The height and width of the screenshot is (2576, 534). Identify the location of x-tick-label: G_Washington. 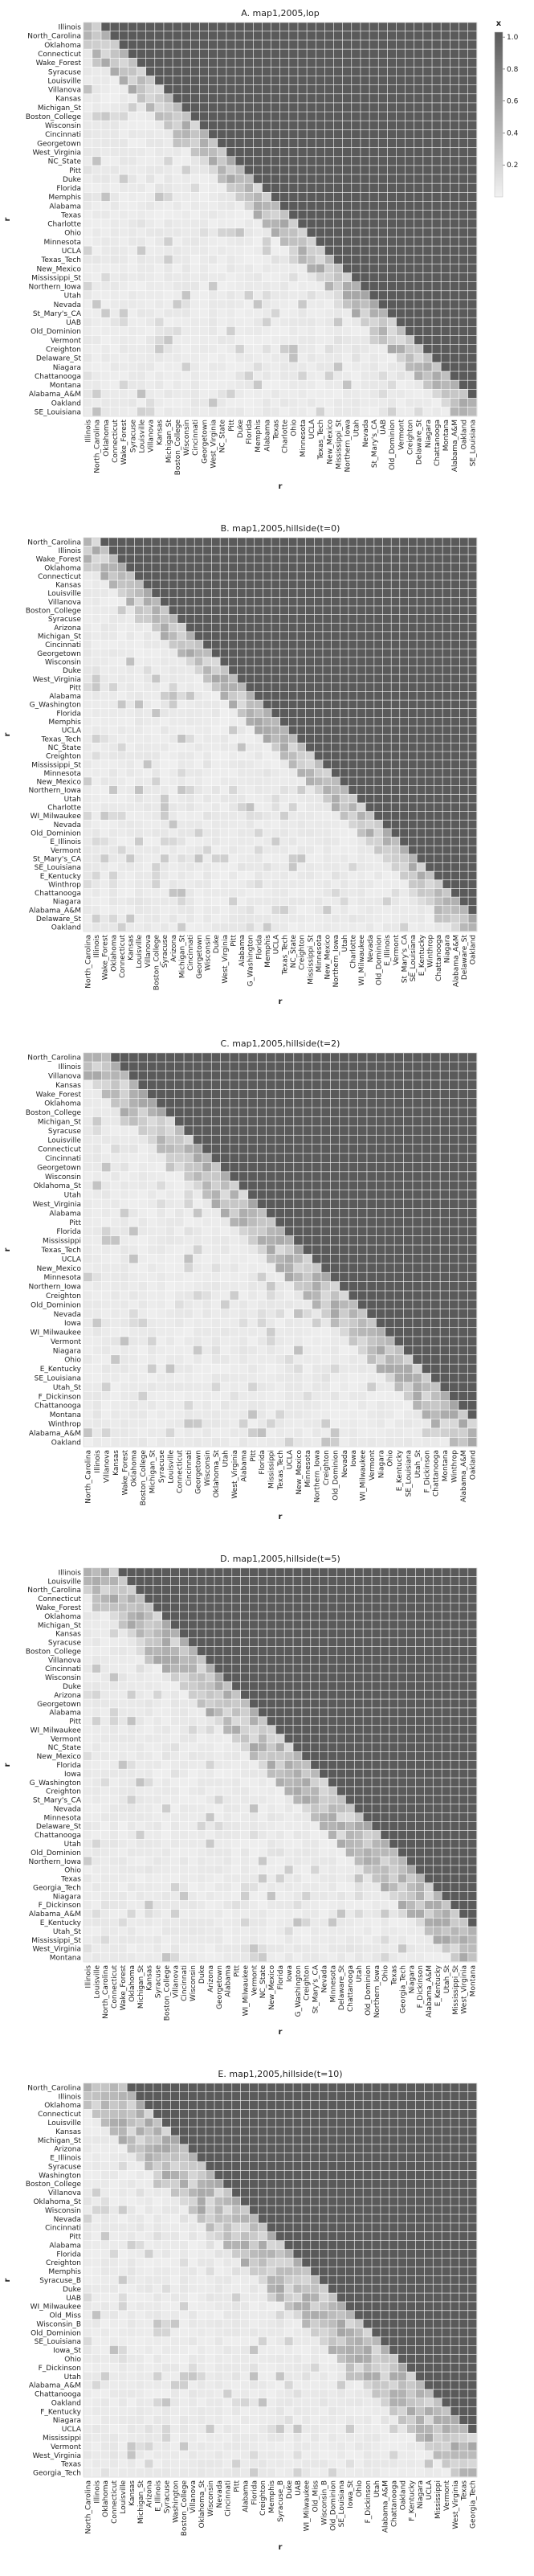
(251, 960).